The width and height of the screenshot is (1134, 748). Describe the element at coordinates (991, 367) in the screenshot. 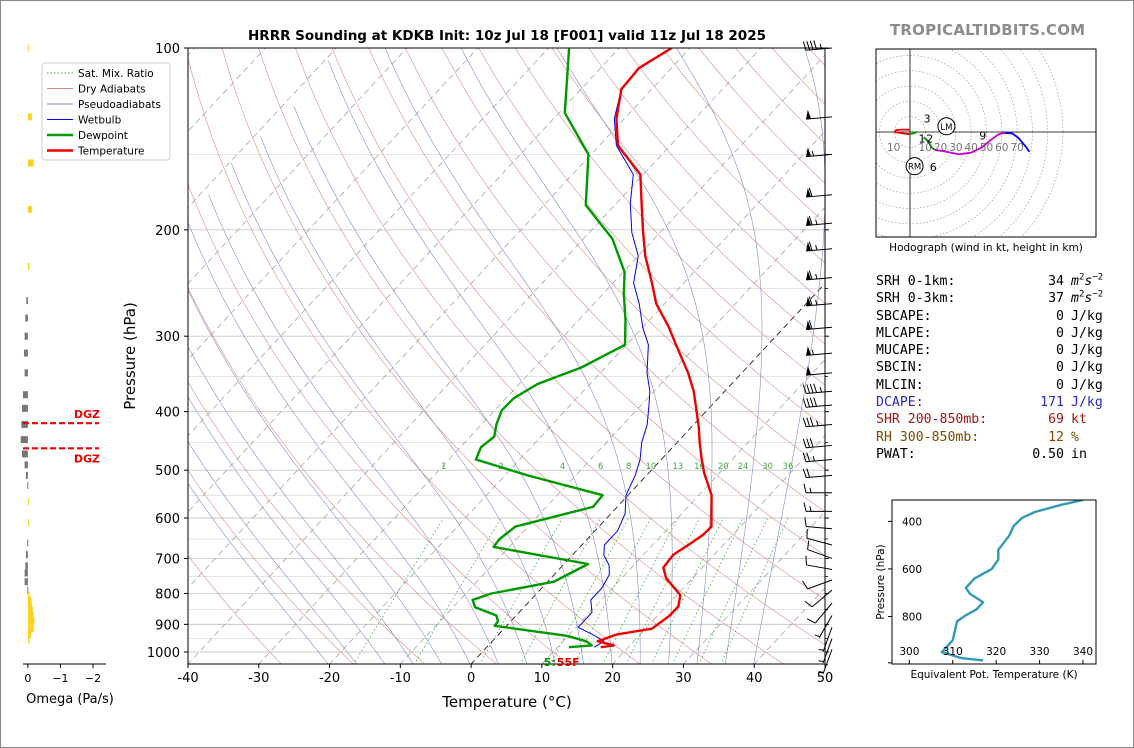

I see `index-row: SBCIN: 0 J/kg` at that location.